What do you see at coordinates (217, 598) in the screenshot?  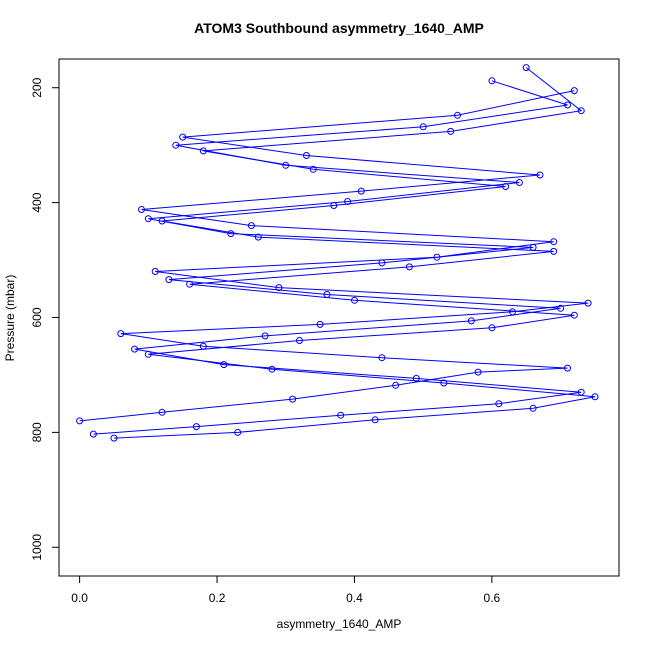 I see `x-tick-label: 0.2` at bounding box center [217, 598].